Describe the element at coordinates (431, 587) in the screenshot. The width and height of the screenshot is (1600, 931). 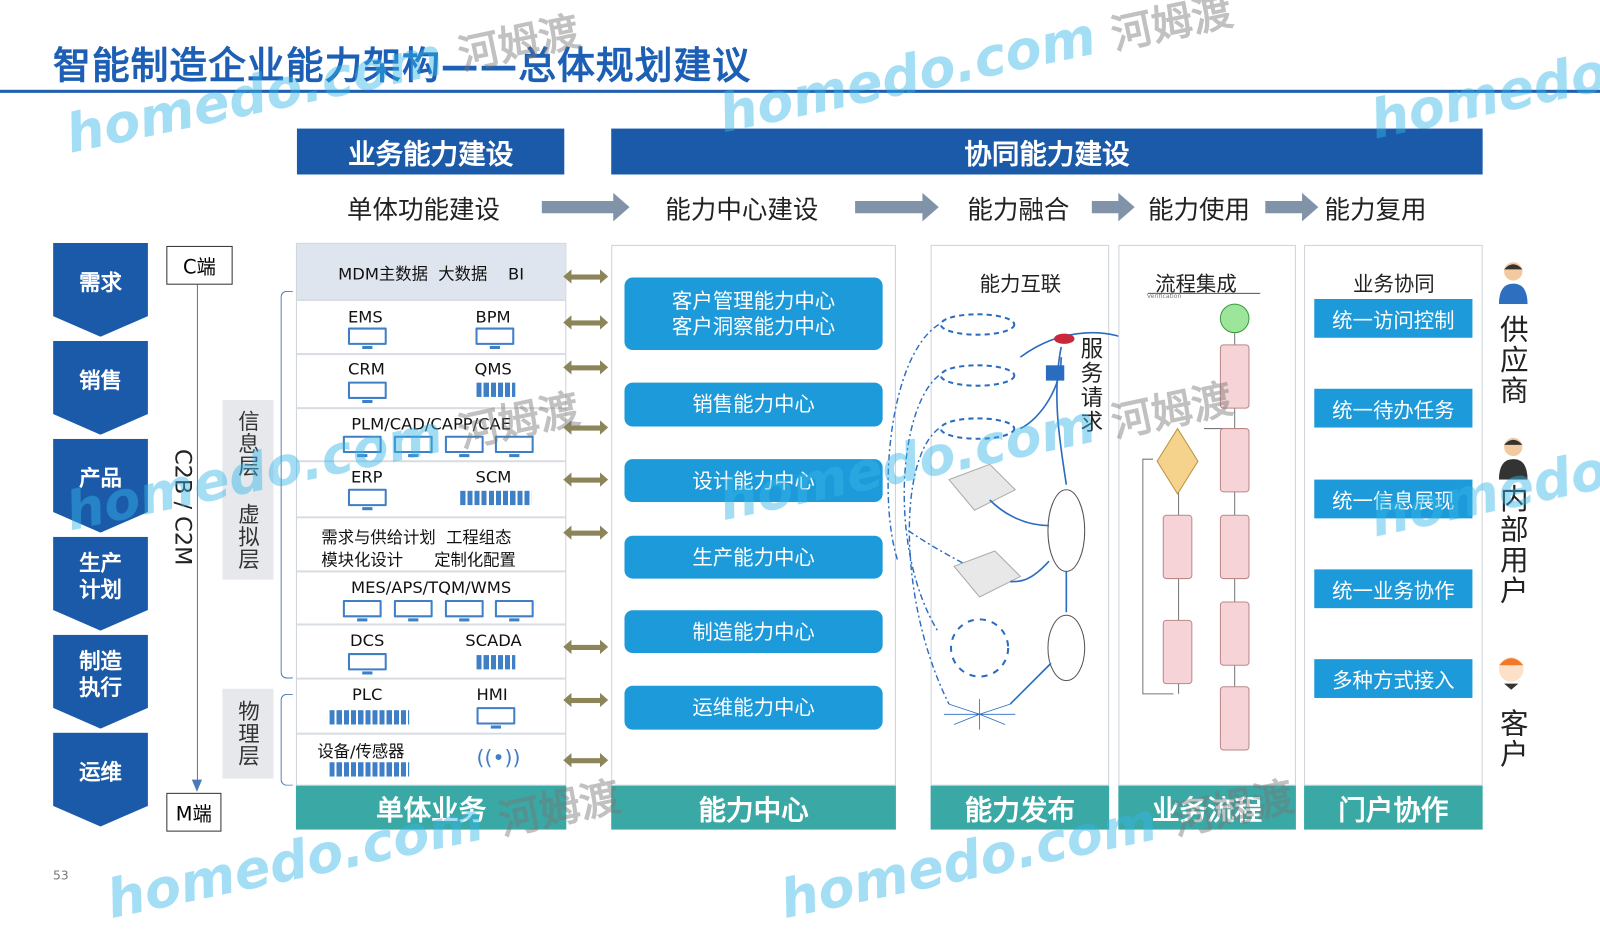
I see `system-label: MES/APS/TQM/WMS` at that location.